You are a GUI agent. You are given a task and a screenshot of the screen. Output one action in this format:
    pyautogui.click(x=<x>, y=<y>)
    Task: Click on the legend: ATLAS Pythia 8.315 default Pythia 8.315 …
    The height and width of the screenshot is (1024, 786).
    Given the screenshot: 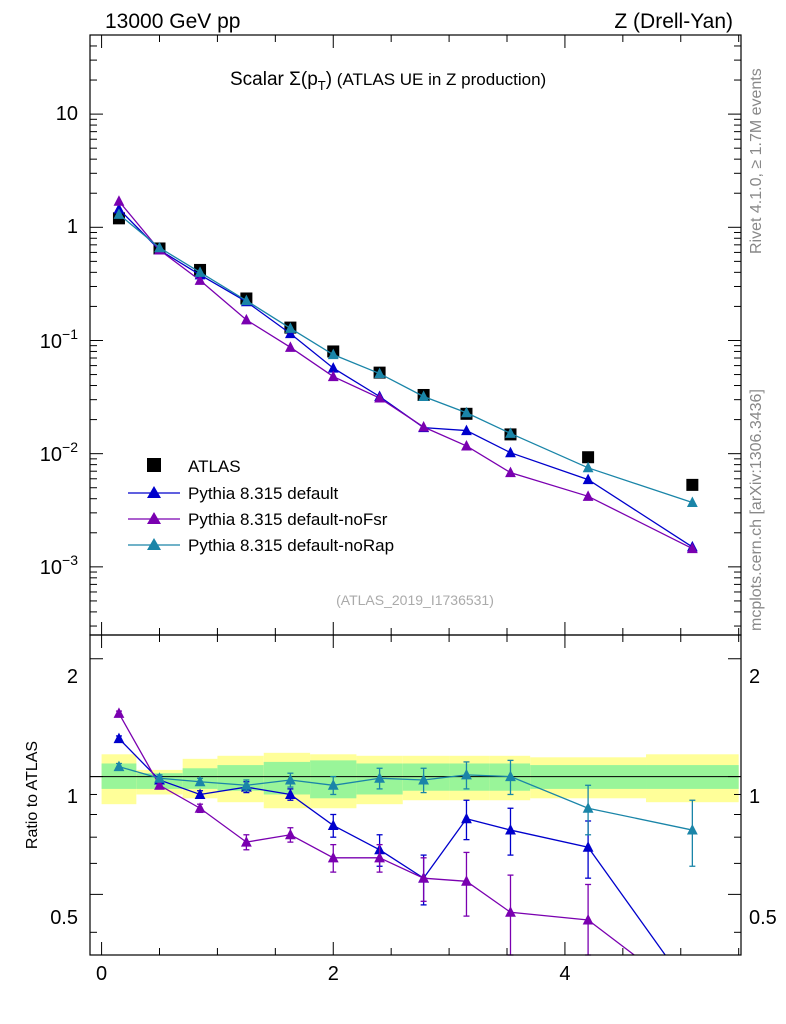 What is the action you would take?
    pyautogui.click(x=261, y=506)
    